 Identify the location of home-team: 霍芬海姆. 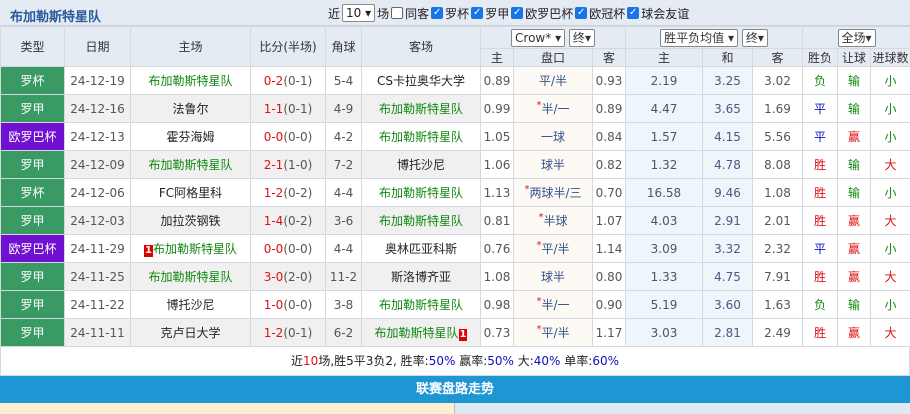
(190, 136).